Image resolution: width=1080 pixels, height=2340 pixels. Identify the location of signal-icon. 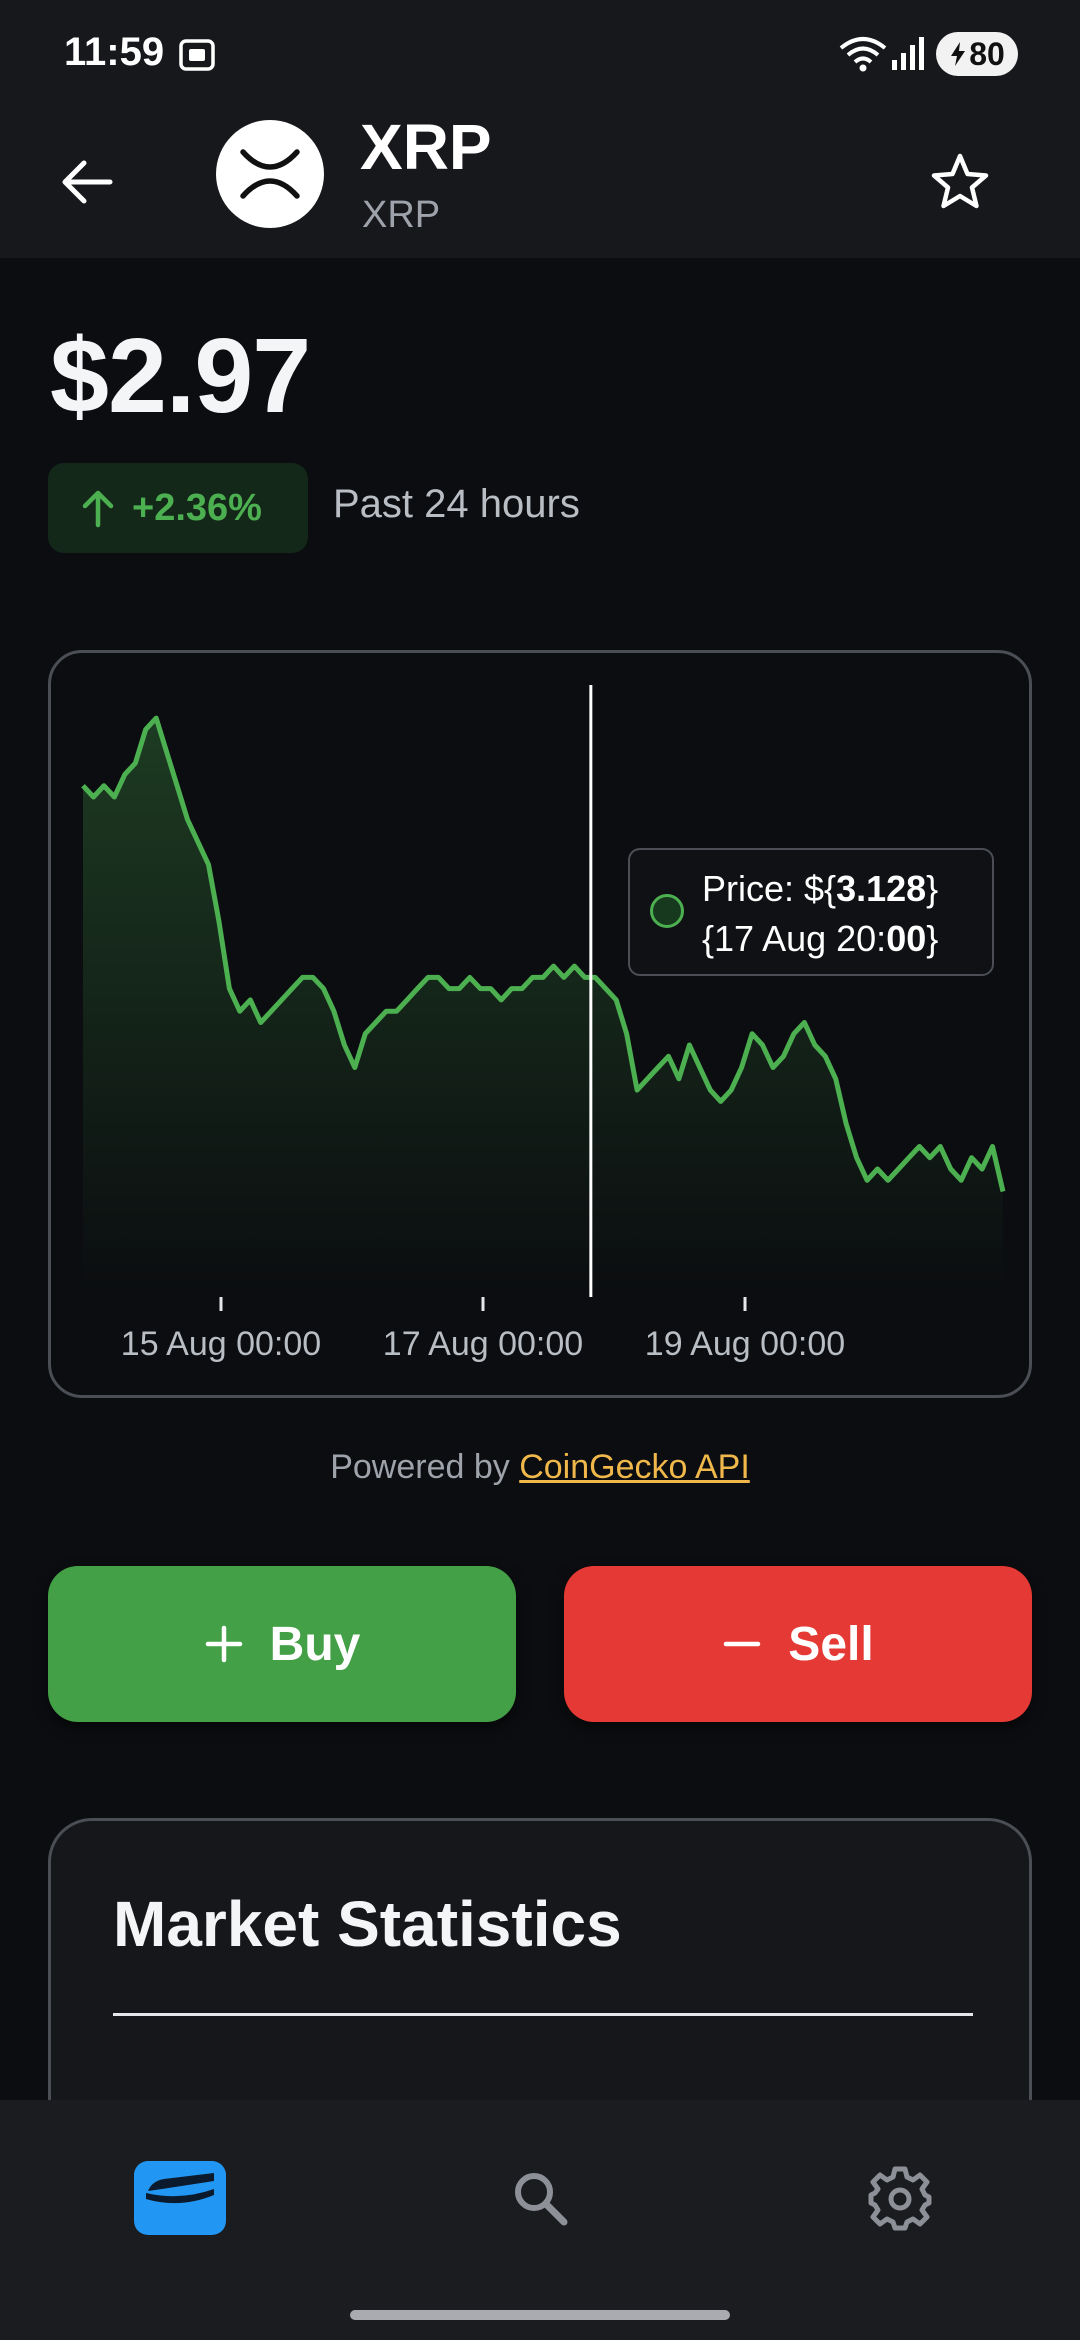
(908, 53).